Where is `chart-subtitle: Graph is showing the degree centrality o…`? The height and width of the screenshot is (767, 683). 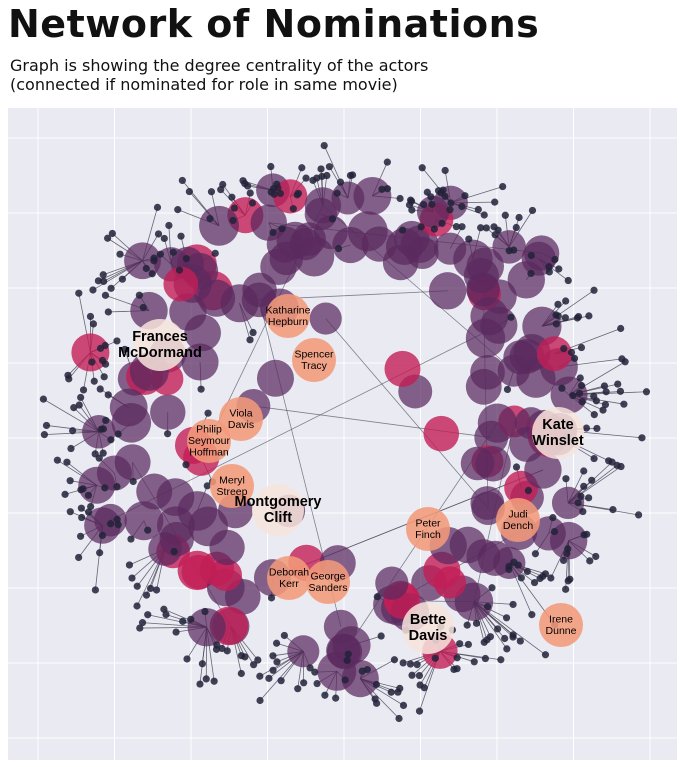
chart-subtitle: Graph is showing the degree centrality o… is located at coordinates (219, 75).